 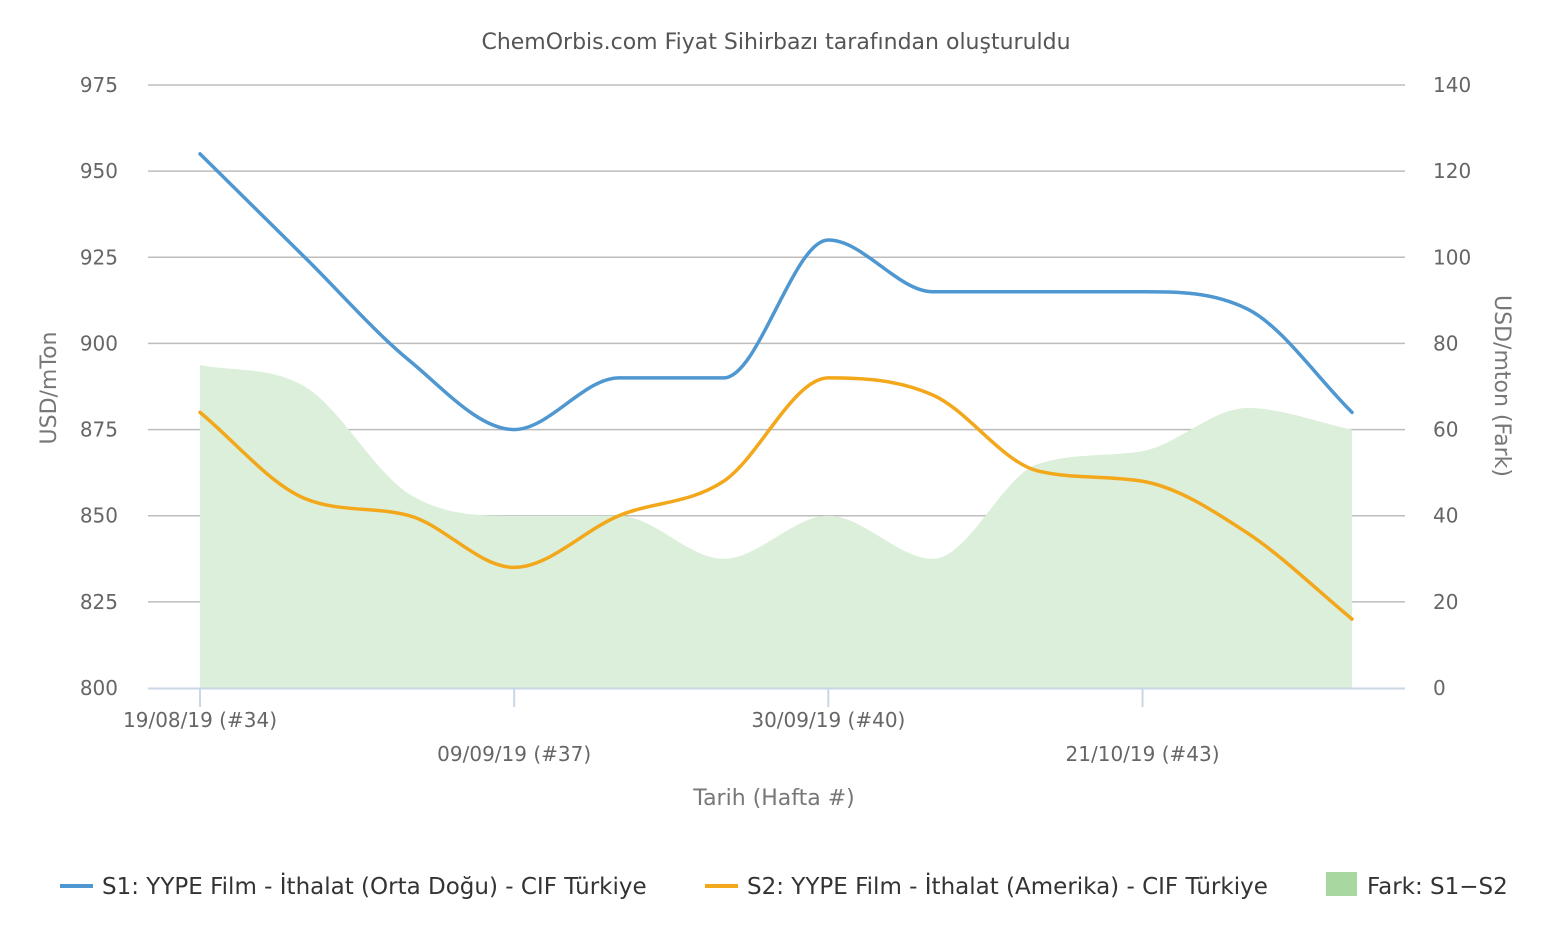 I want to click on y-tick-label: 825, so click(x=99, y=602).